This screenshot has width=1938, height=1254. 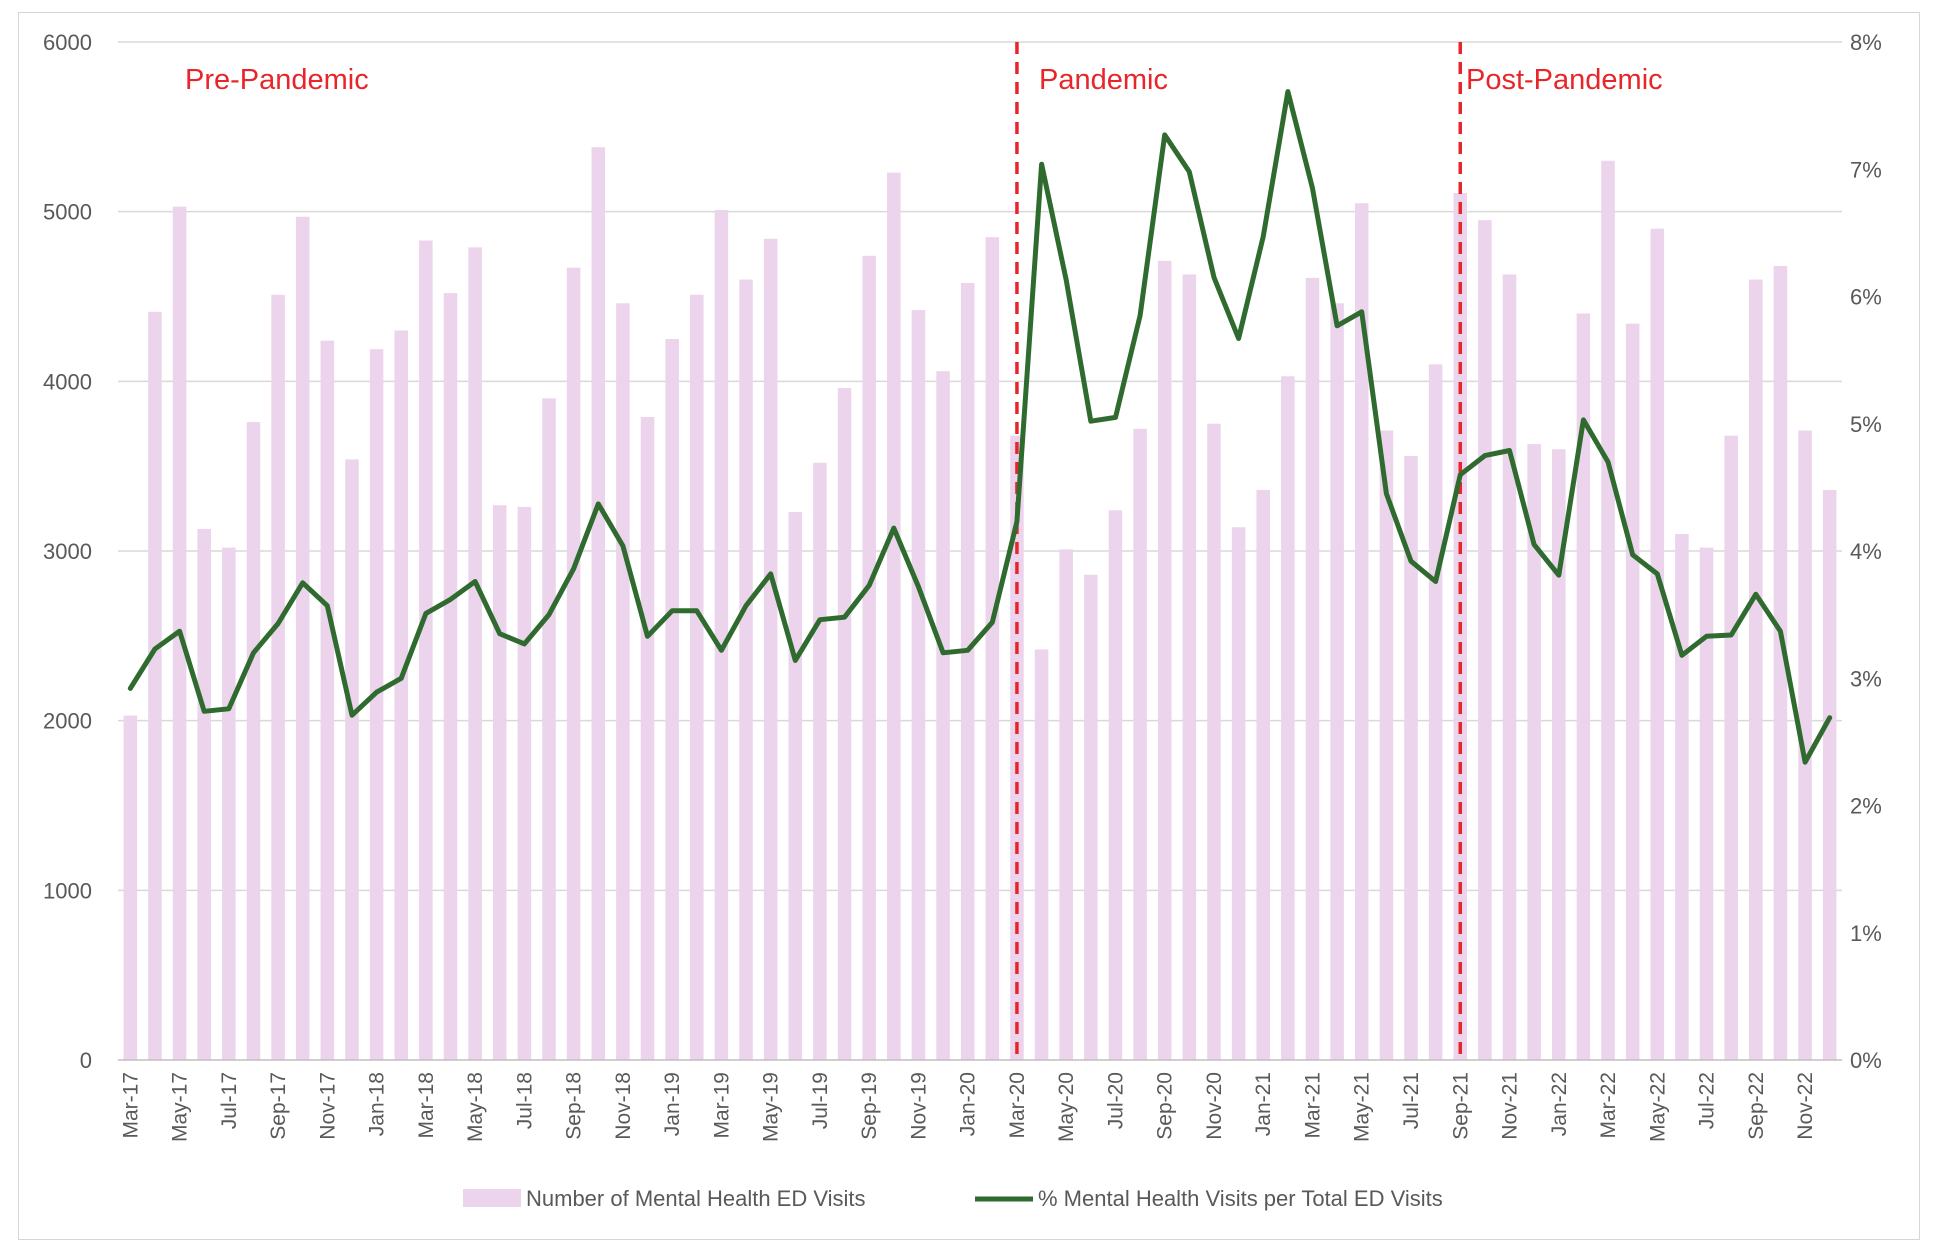 What do you see at coordinates (1866, 551) in the screenshot?
I see `y-right-tick-label: 4%` at bounding box center [1866, 551].